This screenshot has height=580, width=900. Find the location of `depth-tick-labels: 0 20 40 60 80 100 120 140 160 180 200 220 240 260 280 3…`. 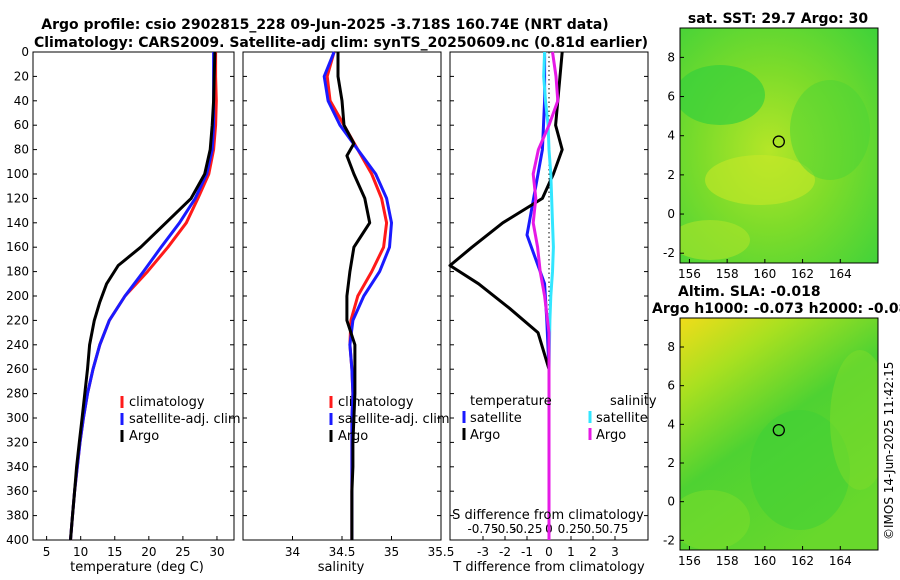

depth-tick-labels: 0 20 40 60 80 100 120 140 160 180 200 220 240 260 280 3… is located at coordinates (17, 296).